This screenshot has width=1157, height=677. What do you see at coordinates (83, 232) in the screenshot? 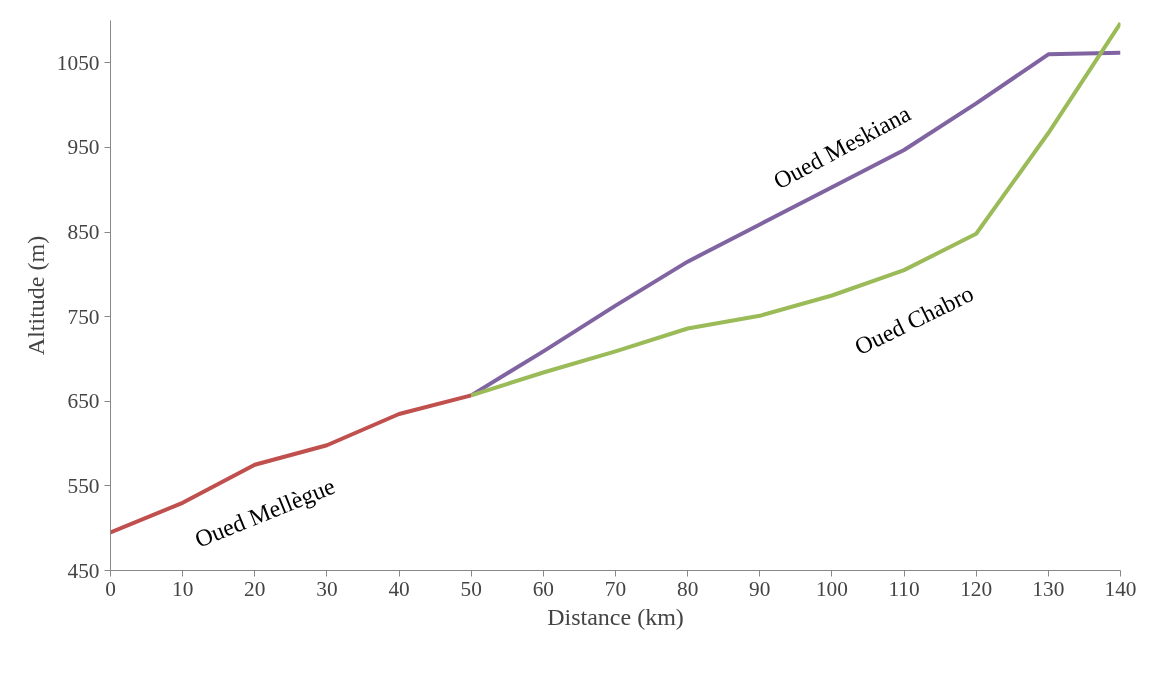
I see `y-tick-label: 850` at bounding box center [83, 232].